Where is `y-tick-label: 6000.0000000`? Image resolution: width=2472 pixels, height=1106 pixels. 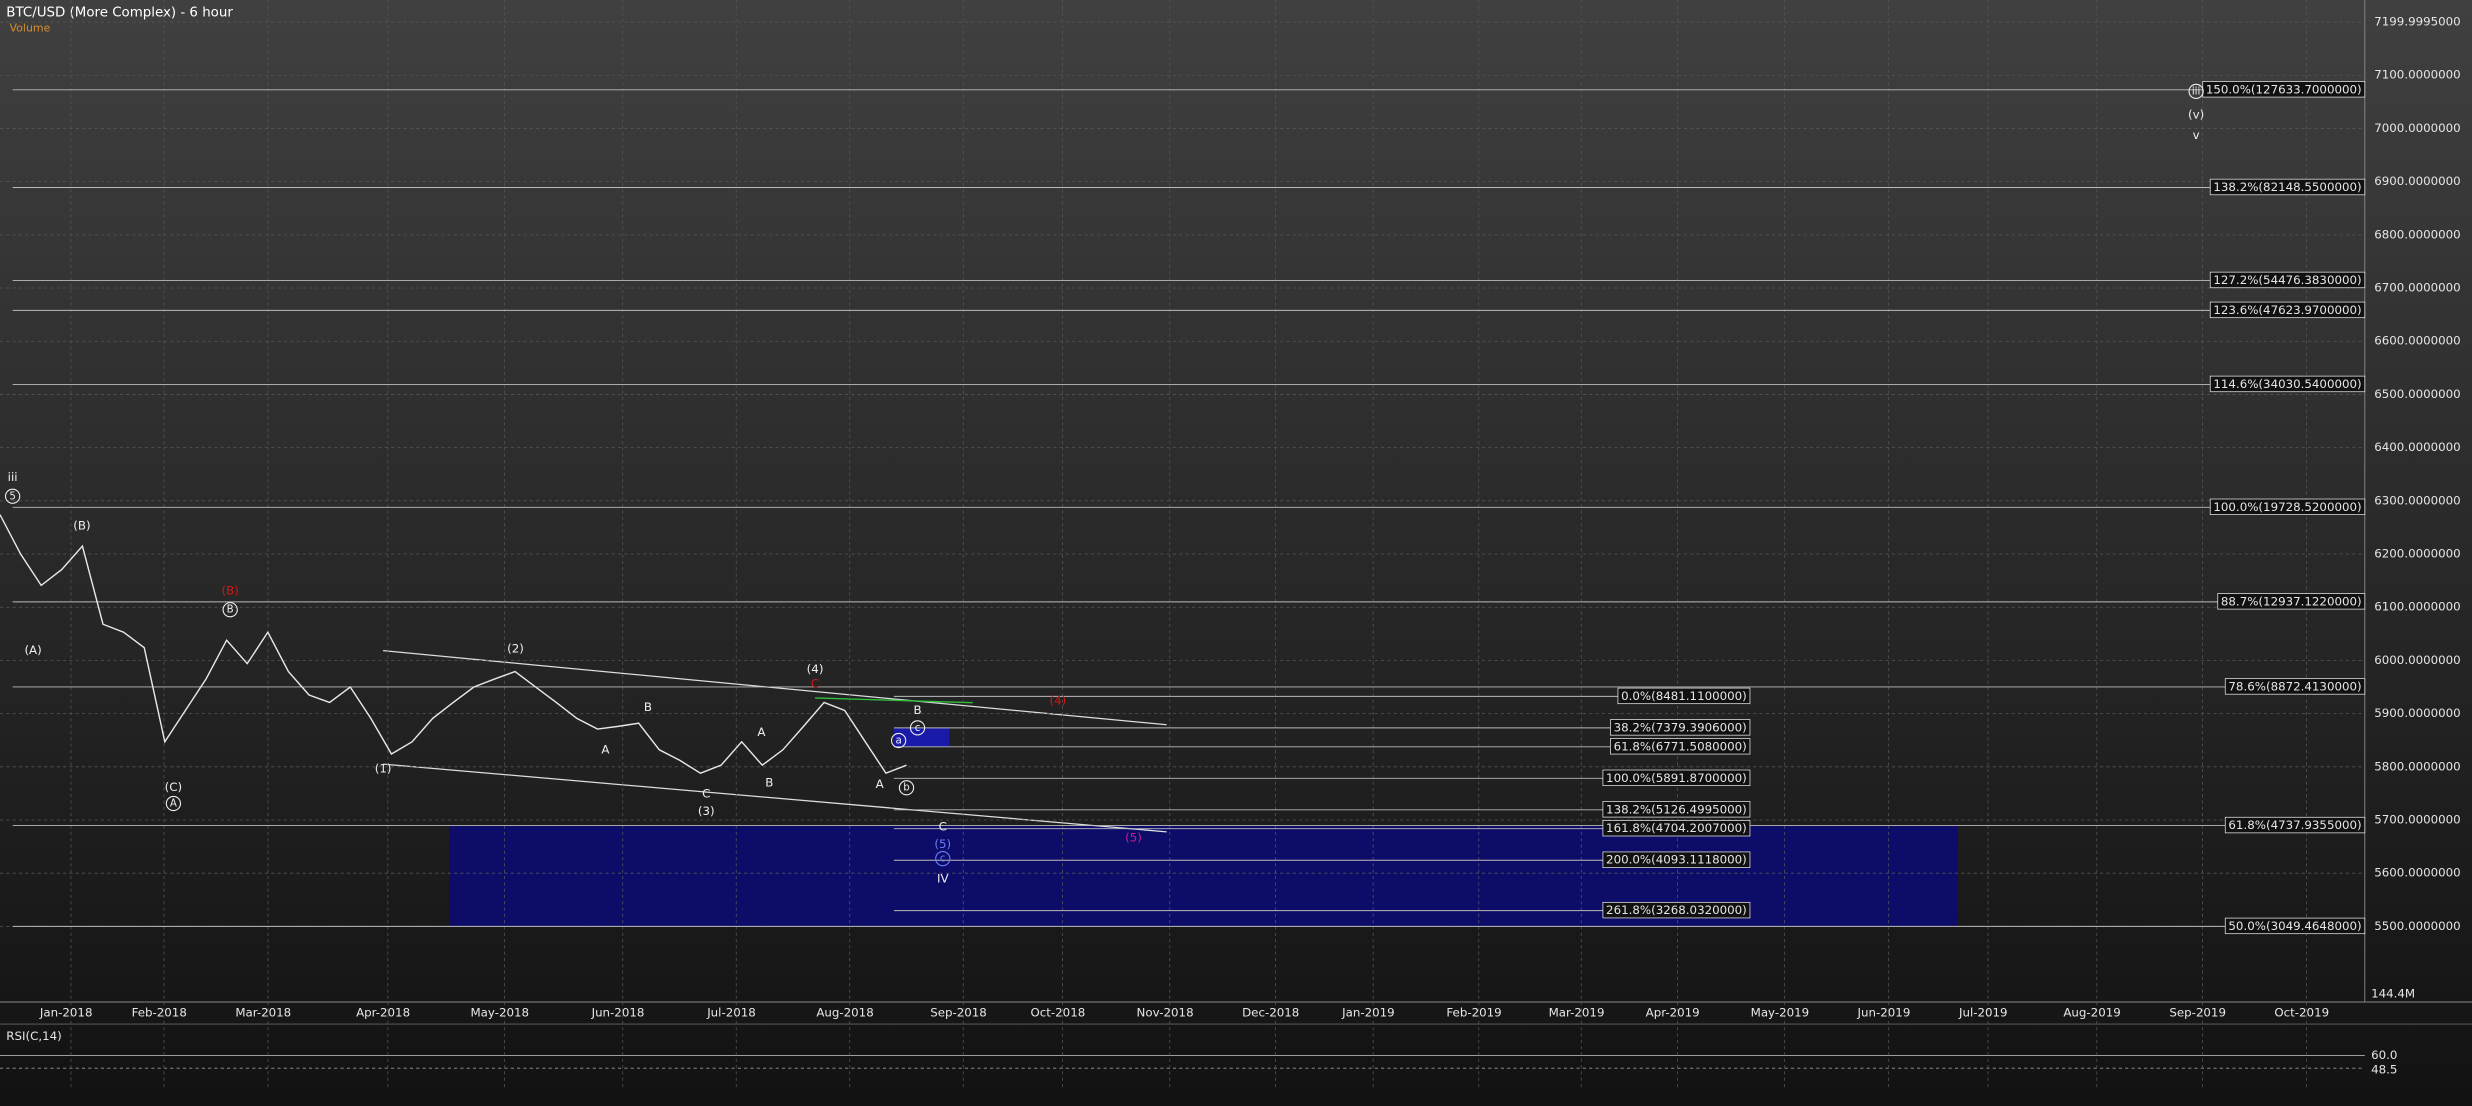
y-tick-label: 6000.0000000 is located at coordinates (2417, 660).